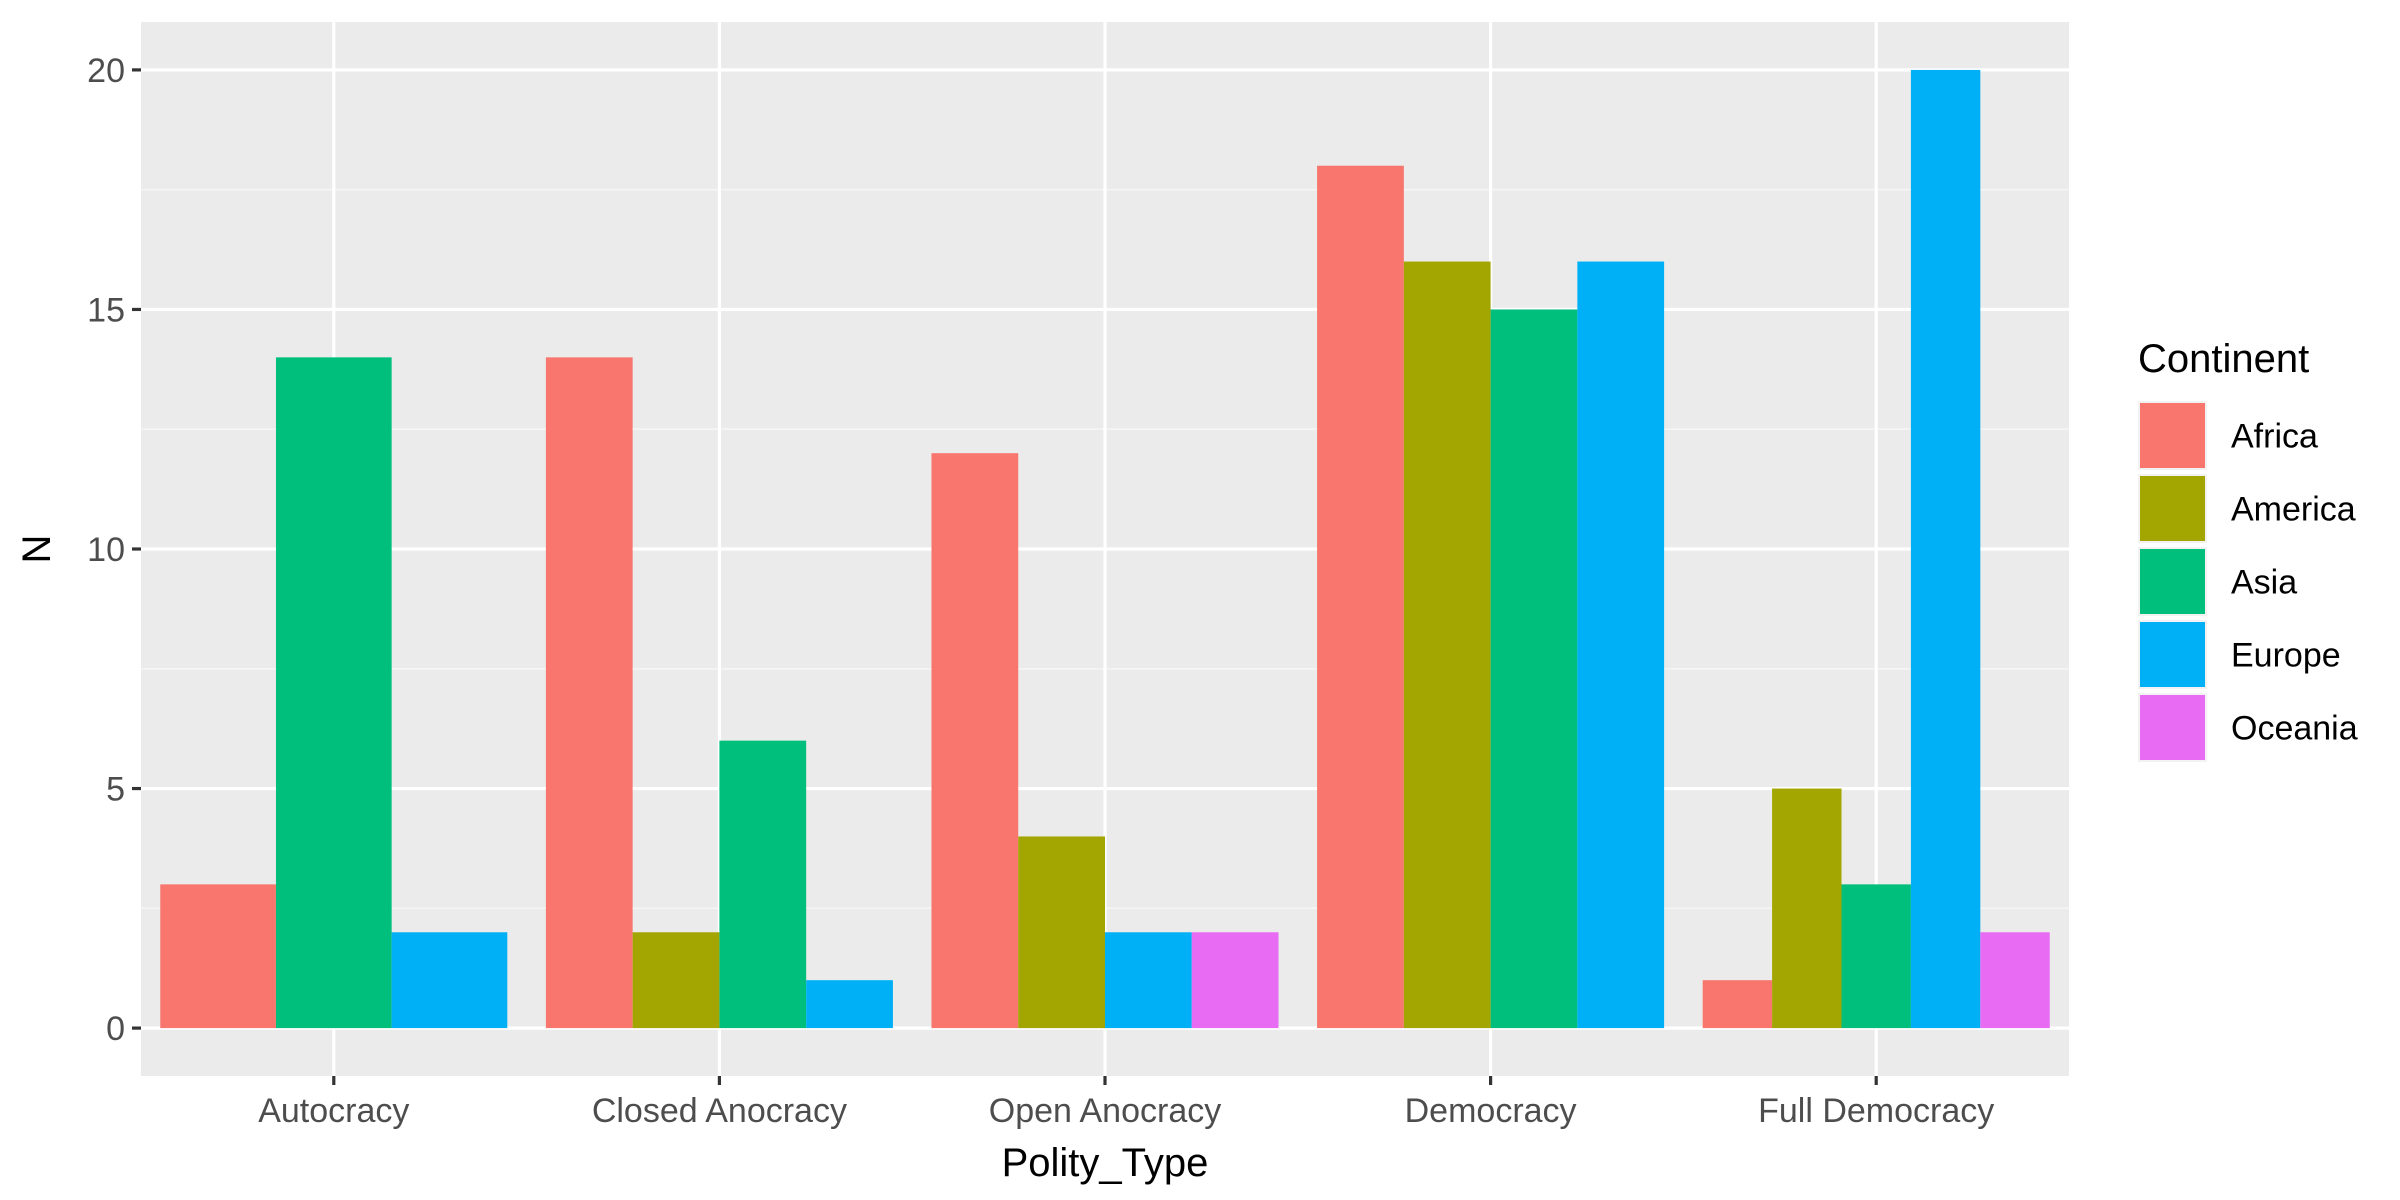 The width and height of the screenshot is (2400, 1200). Describe the element at coordinates (2172, 508) in the screenshot. I see `legend-key-america` at that location.